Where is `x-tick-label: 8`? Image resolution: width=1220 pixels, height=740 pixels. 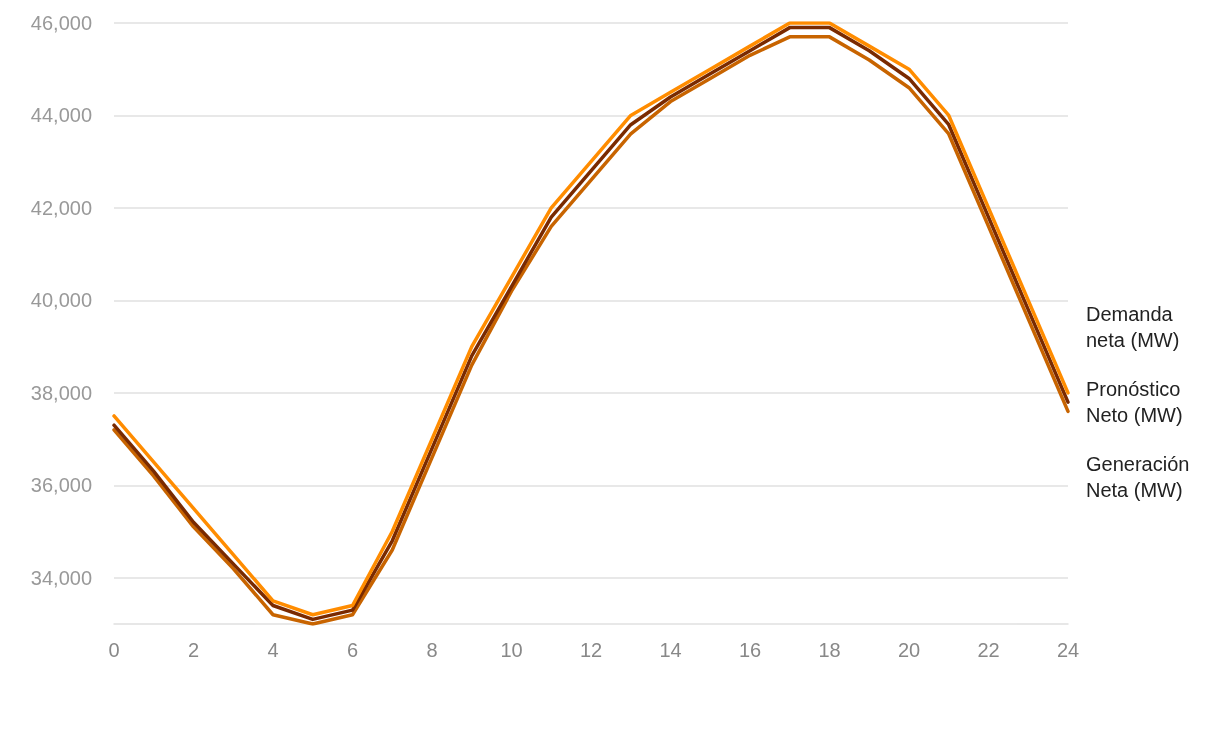
x-tick-label: 8 is located at coordinates (432, 650).